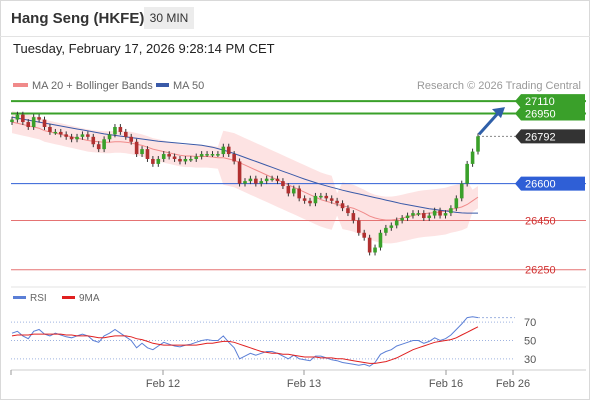 Image resolution: width=590 pixels, height=400 pixels. Describe the element at coordinates (513, 384) in the screenshot. I see `x-tick-label: Feb 26` at that location.